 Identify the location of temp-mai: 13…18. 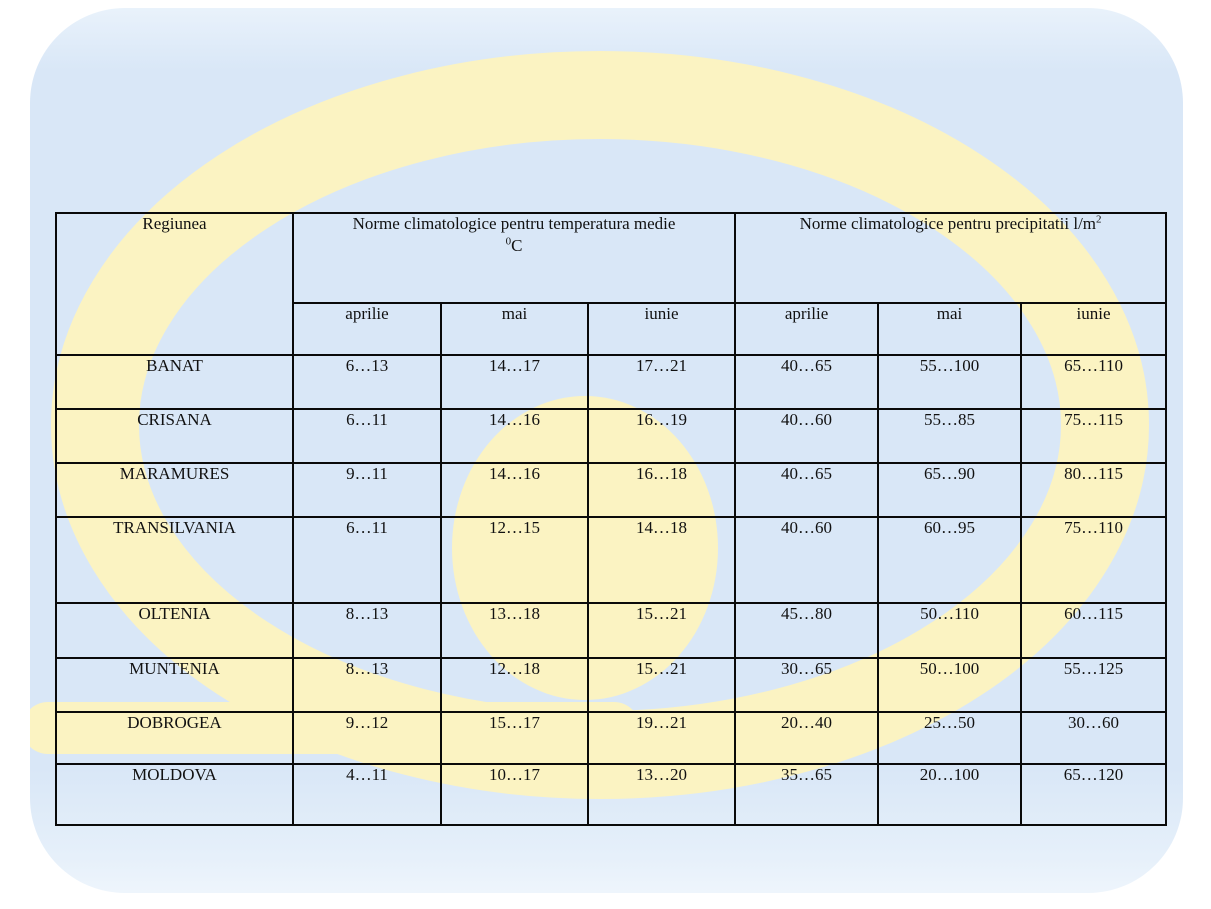
(514, 630).